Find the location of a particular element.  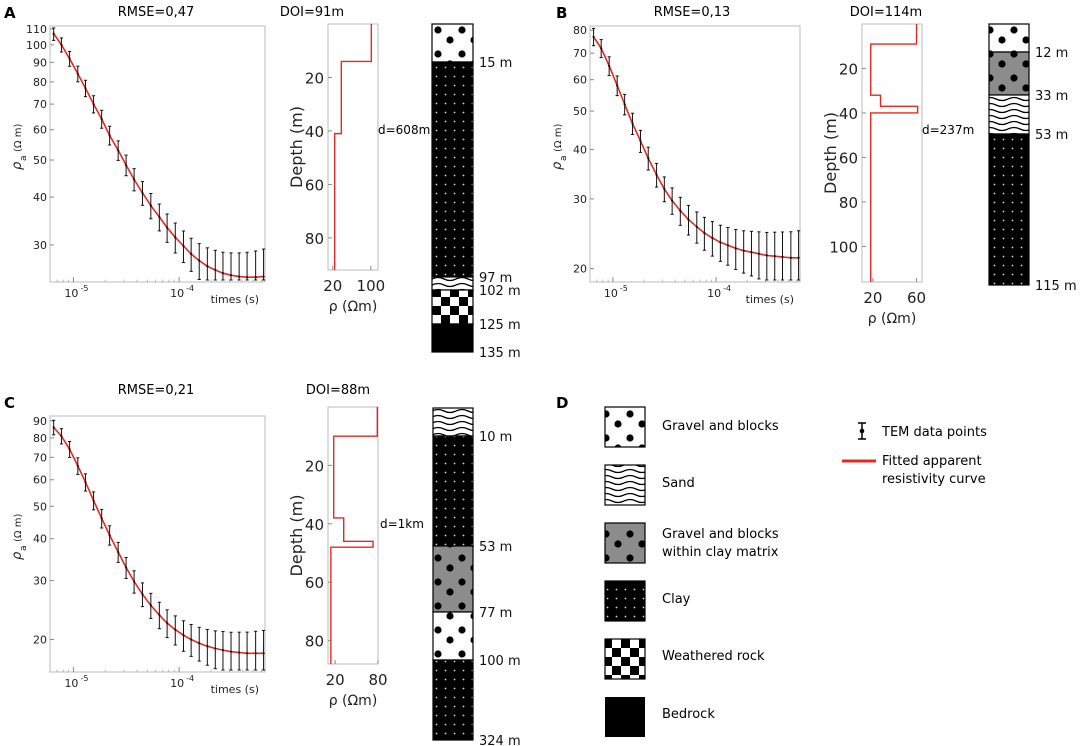

panel-c-id: C is located at coordinates (9, 403).